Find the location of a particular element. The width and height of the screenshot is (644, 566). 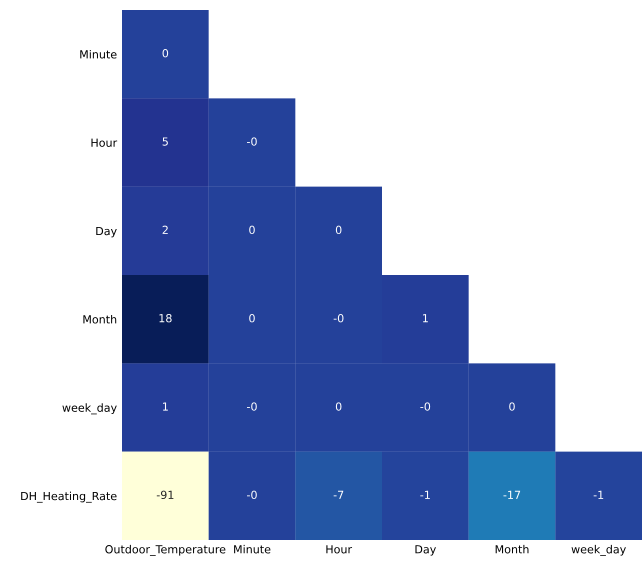

x-tick-label: Outdoor_Temperature is located at coordinates (165, 550).